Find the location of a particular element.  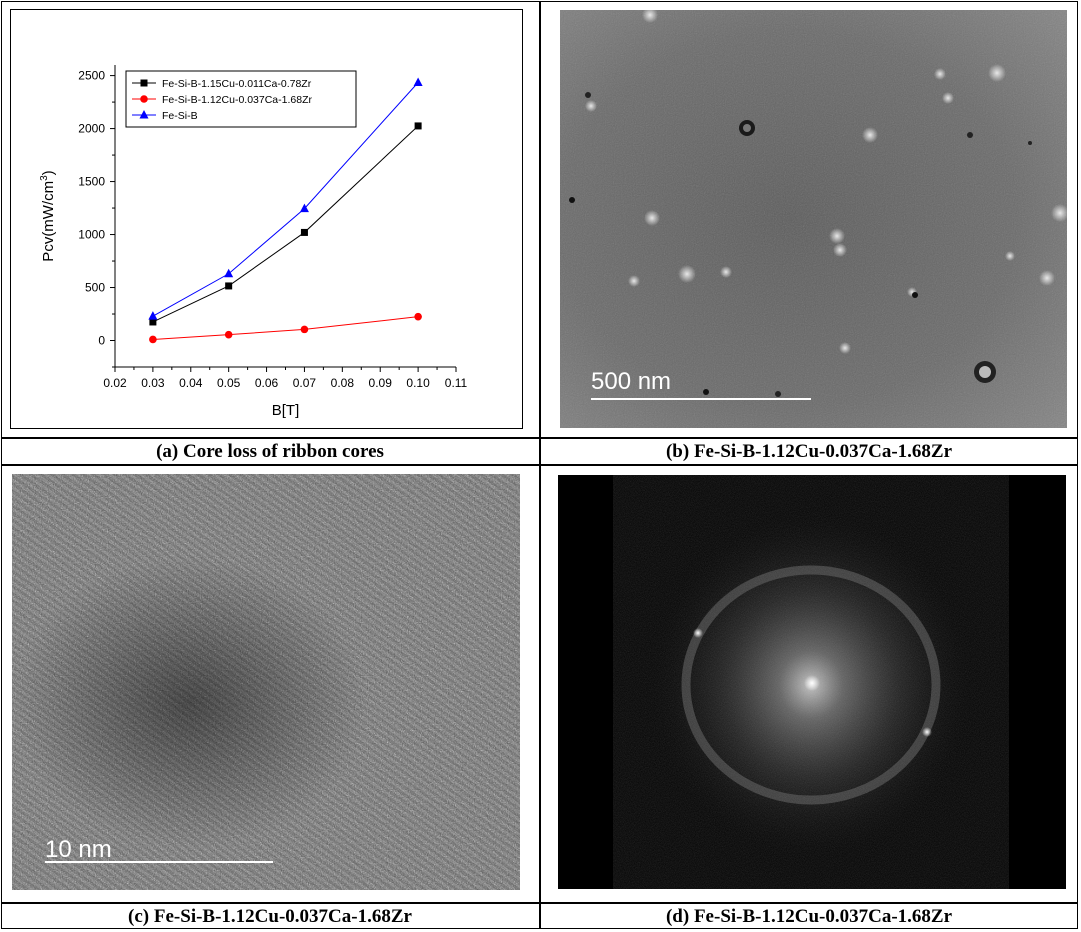

x-tick-label: 0.04 is located at coordinates (191, 383).